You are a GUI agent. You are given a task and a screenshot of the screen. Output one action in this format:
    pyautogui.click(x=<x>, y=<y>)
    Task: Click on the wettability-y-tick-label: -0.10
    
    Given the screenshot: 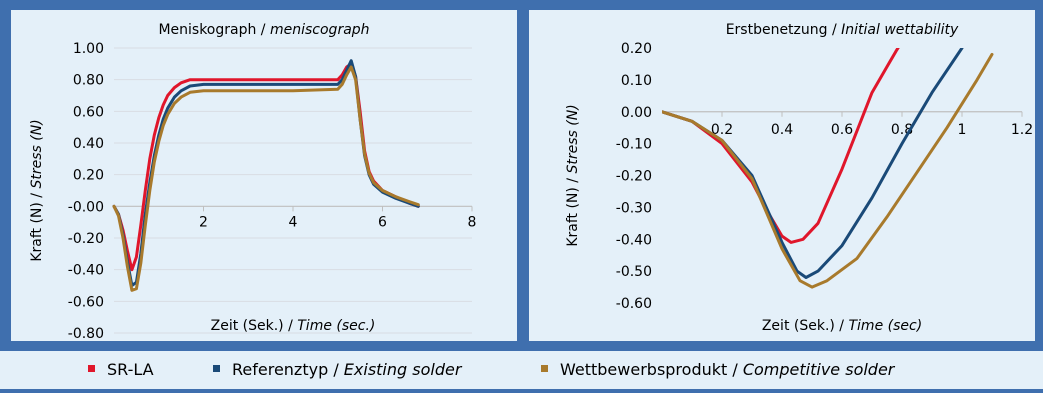 What is the action you would take?
    pyautogui.click(x=634, y=145)
    